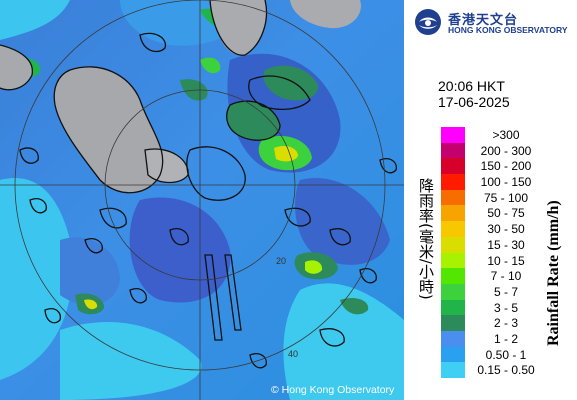 The width and height of the screenshot is (577, 400). I want to click on legend-label: 15 - 30, so click(506, 244).